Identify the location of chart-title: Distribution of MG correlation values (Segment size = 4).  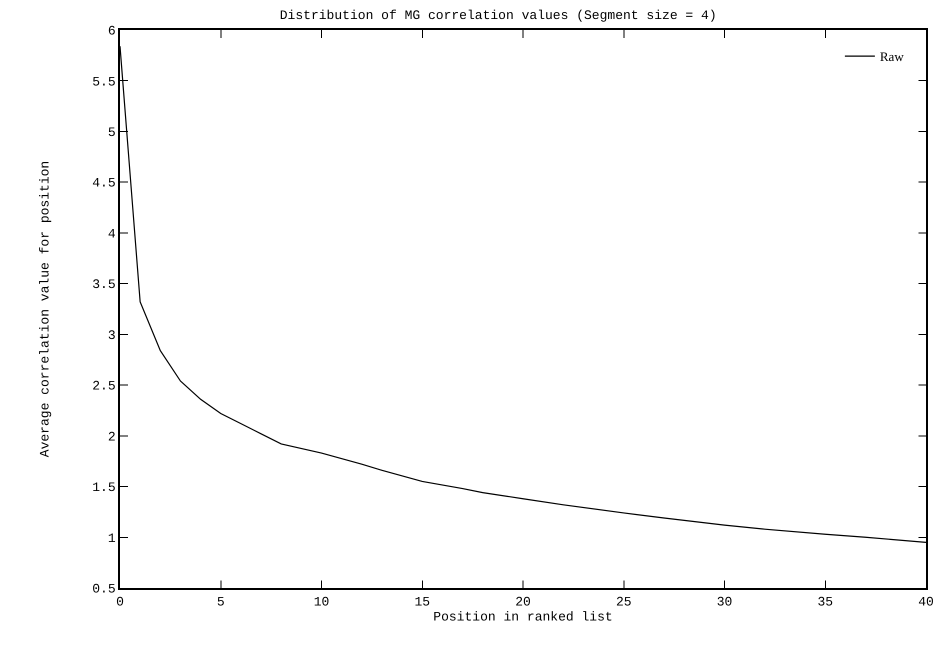
(498, 15).